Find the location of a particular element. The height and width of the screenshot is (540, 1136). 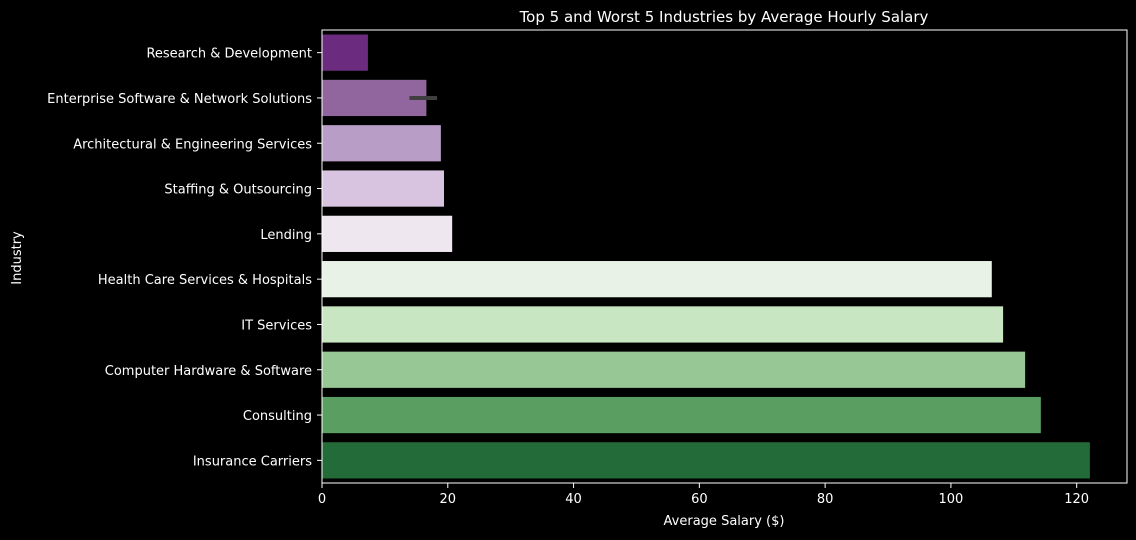

y-tick-label: Lending is located at coordinates (286, 235).